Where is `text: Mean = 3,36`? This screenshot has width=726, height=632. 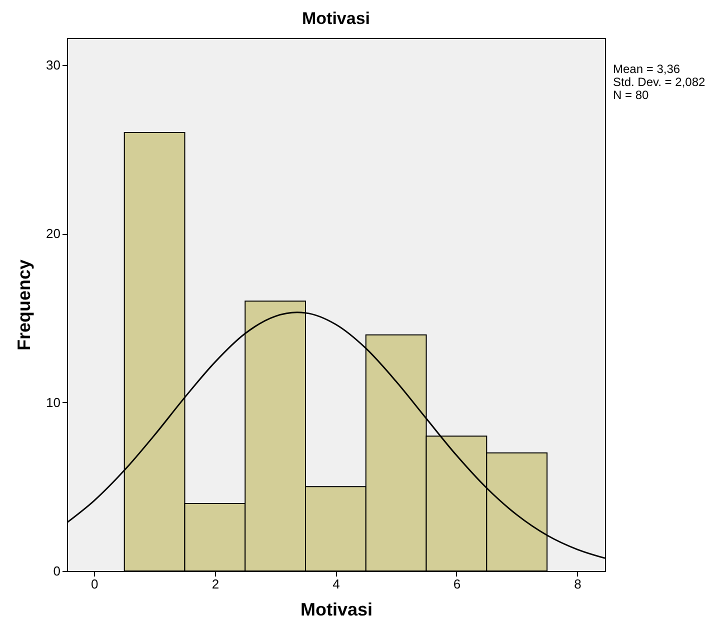
text: Mean = 3,36 is located at coordinates (647, 69).